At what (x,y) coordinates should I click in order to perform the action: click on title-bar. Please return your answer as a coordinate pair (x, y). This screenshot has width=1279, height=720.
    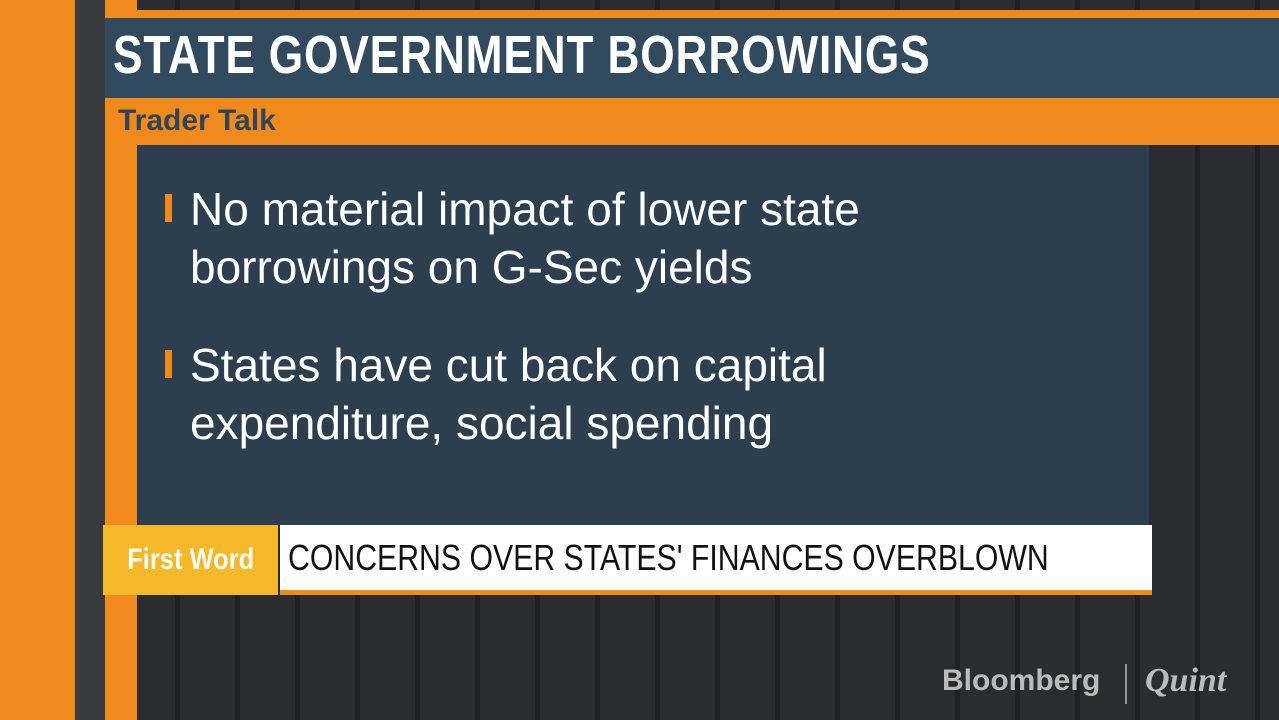
    Looking at the image, I should click on (692, 58).